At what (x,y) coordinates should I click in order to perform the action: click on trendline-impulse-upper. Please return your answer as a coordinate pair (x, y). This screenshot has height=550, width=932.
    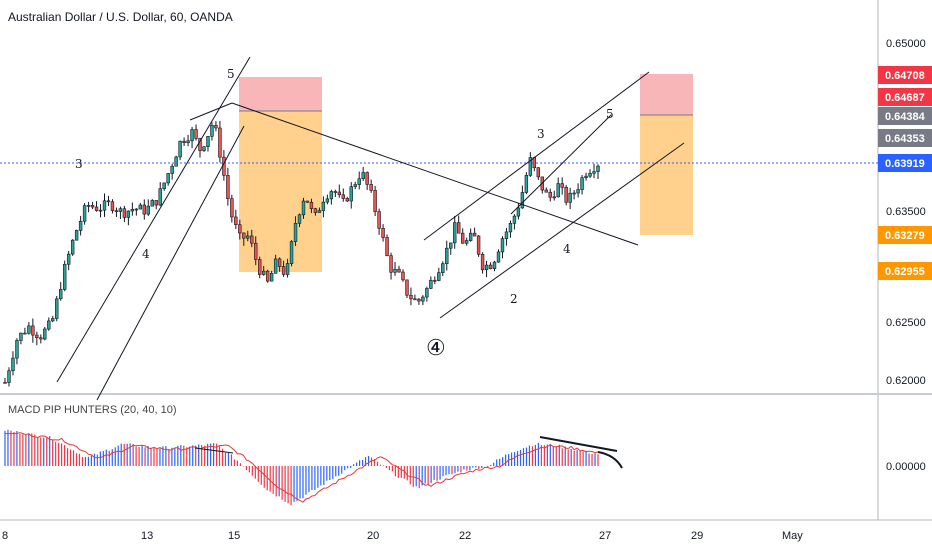
    Looking at the image, I should click on (153, 219).